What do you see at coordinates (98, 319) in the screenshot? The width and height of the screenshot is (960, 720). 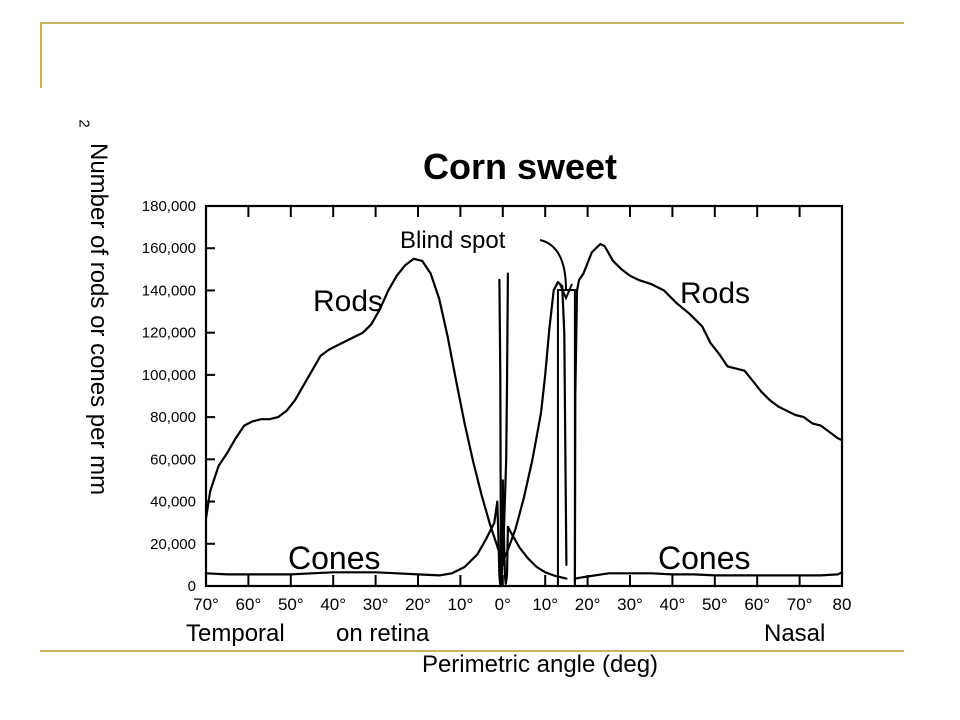 I see `y-axis-title-text: Number of rods or cones per mm` at bounding box center [98, 319].